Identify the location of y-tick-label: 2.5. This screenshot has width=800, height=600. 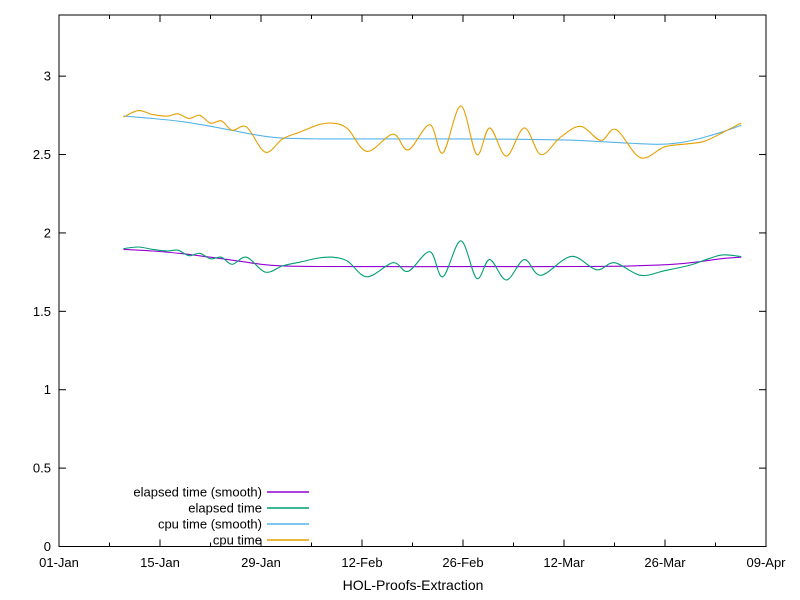
(42, 154).